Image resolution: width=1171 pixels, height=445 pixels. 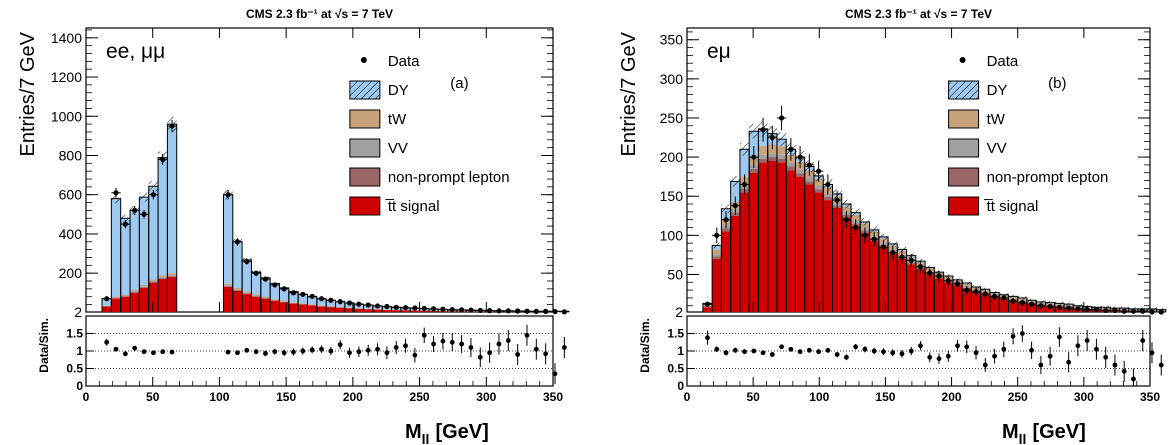 I want to click on y-tick-label-6: 1400, so click(x=66, y=38).